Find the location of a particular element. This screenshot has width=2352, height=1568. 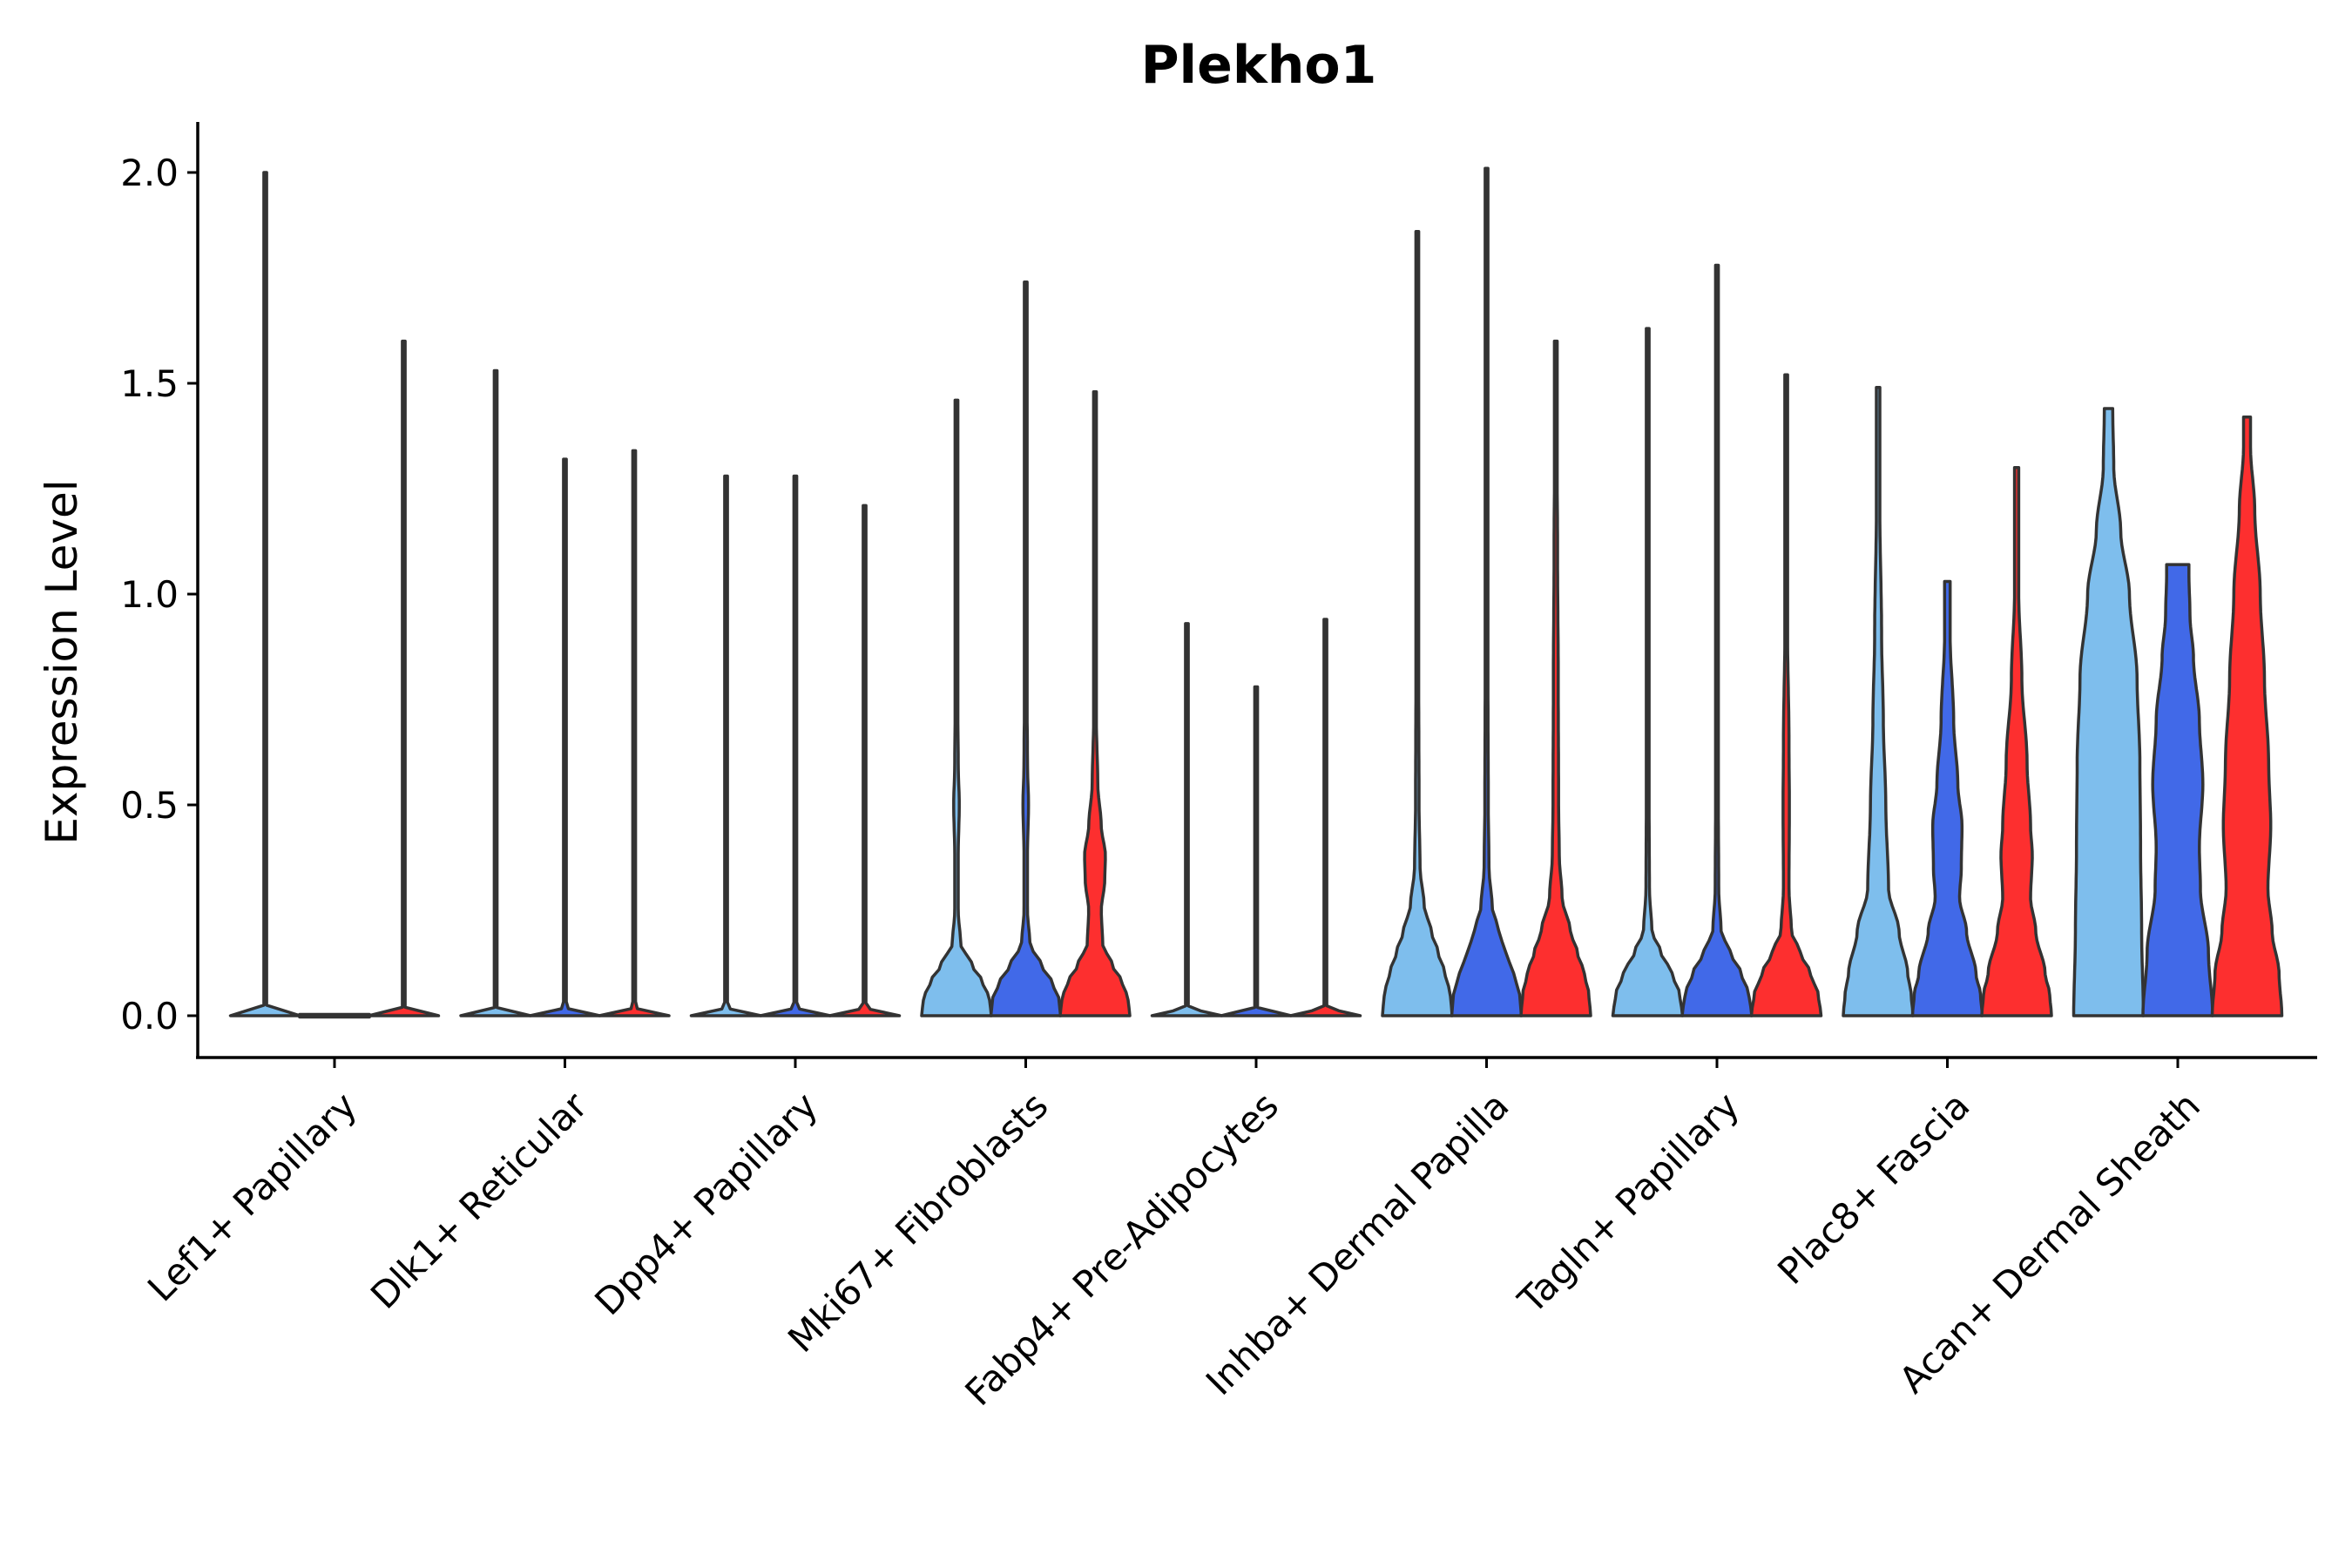

x-category-label: Dlk1+ Reticular is located at coordinates (479, 1201).